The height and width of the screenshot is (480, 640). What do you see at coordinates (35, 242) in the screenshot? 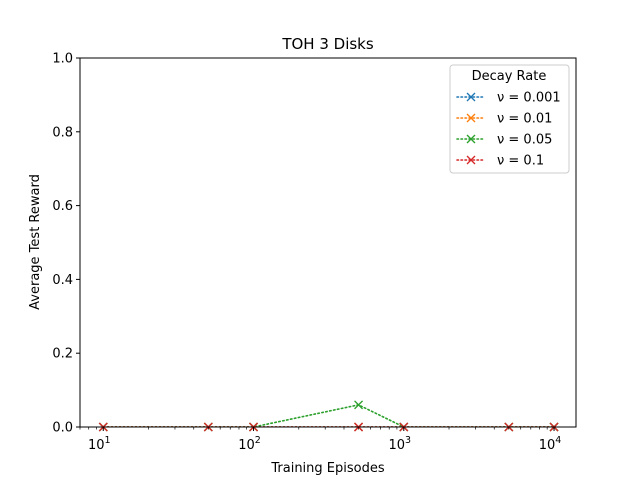
I see `y-axis-label: Average Test Reward` at bounding box center [35, 242].